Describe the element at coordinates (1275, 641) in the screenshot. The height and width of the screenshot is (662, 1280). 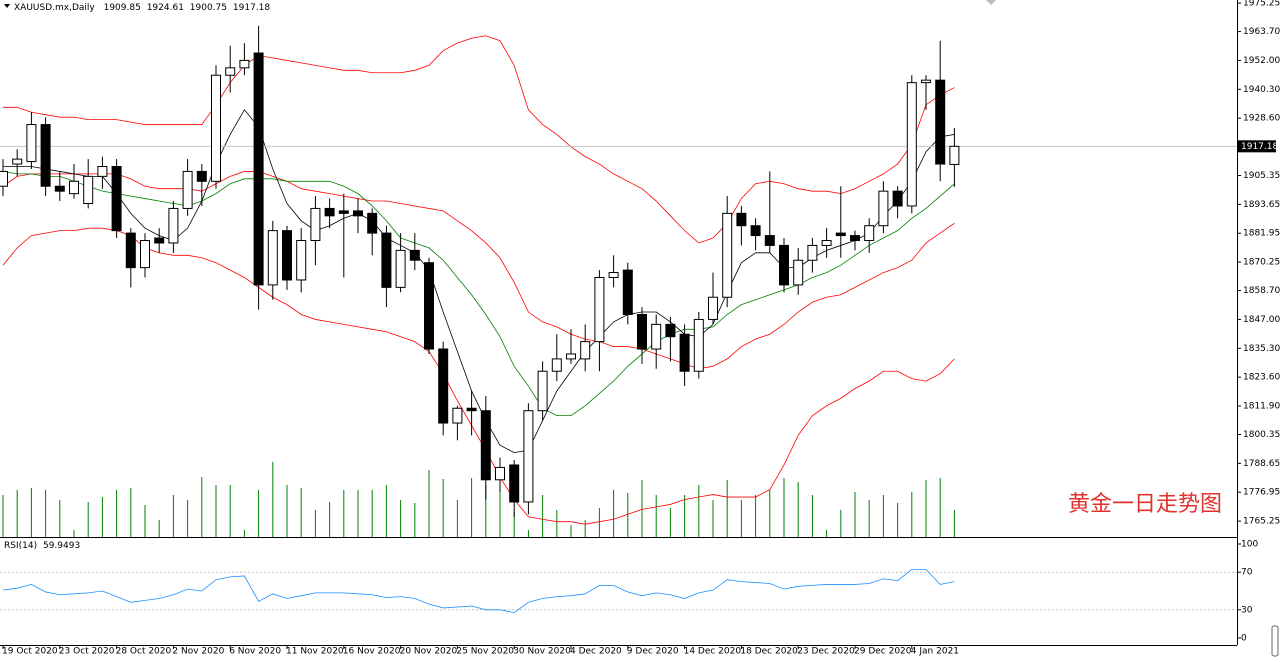
I see `scroll-handle` at that location.